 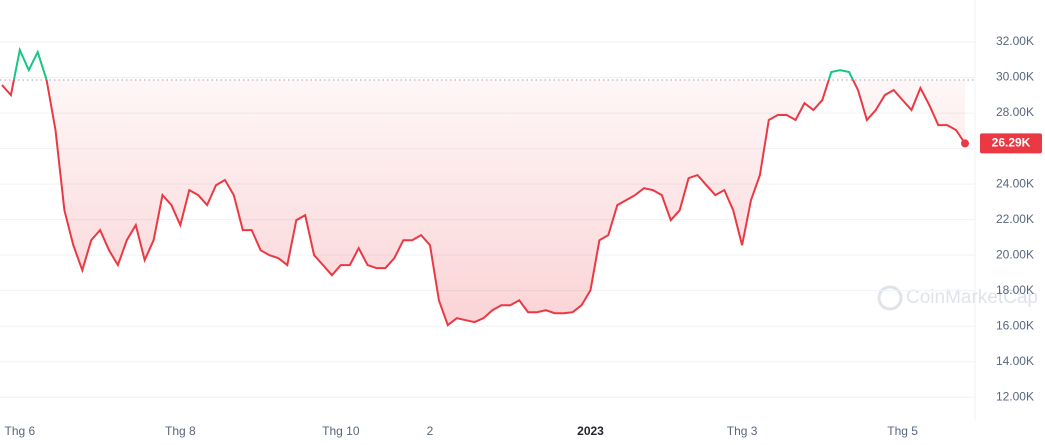 I want to click on x-tick-label: Thg 8, so click(x=180, y=431).